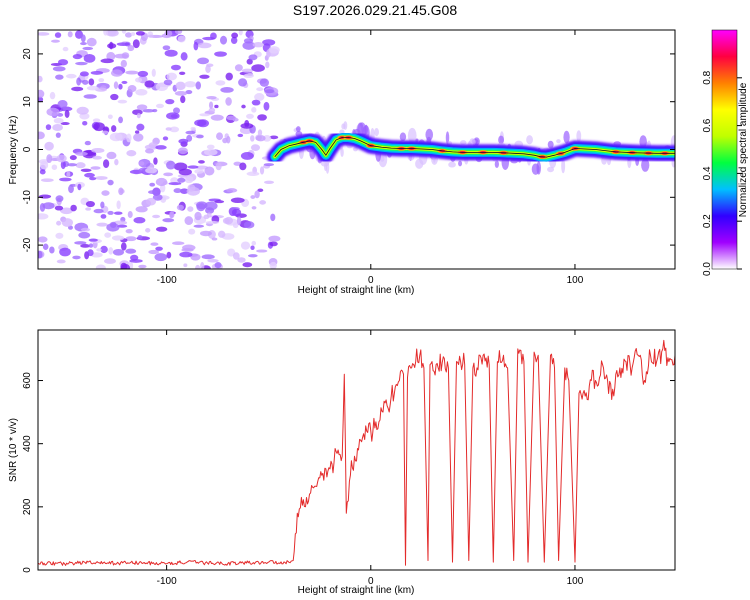 The height and width of the screenshot is (600, 750). I want to click on colorbar-tick-label: 0.6, so click(707, 125).